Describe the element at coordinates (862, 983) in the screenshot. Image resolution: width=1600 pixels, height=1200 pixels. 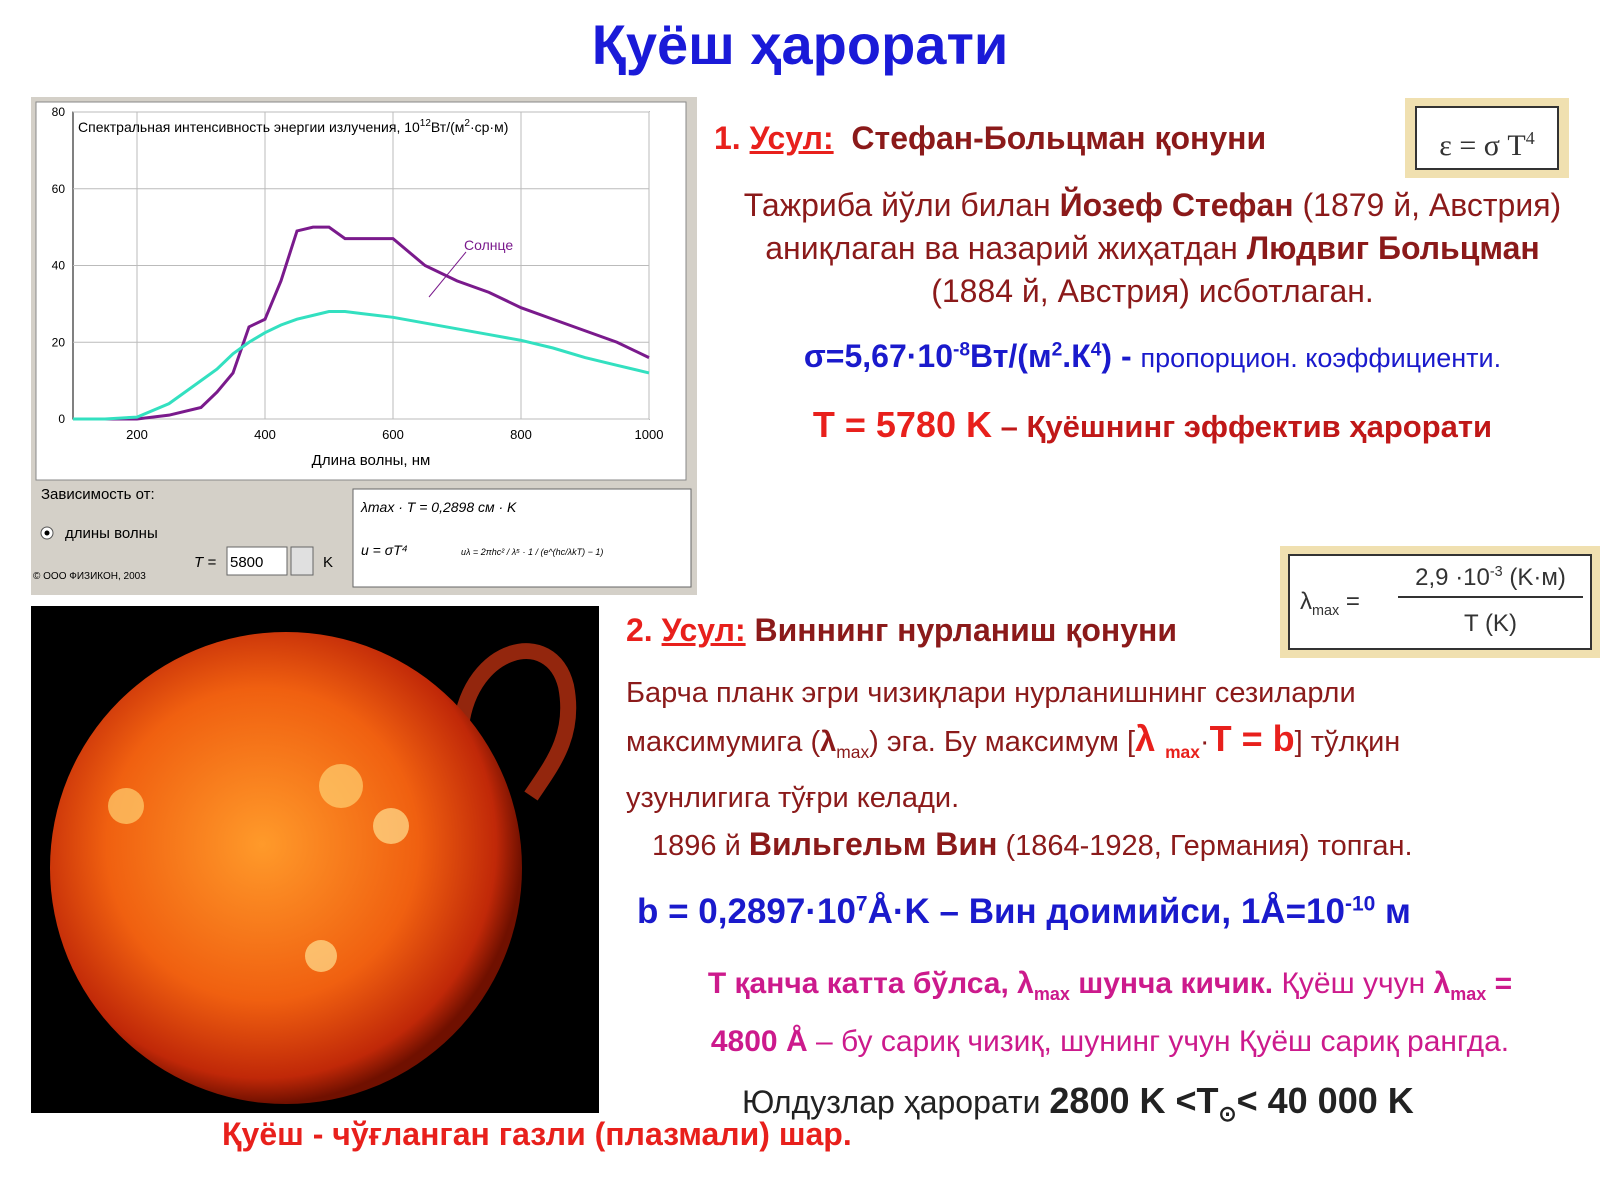
I see `text-run: T қанча катта бўлса,` at that location.